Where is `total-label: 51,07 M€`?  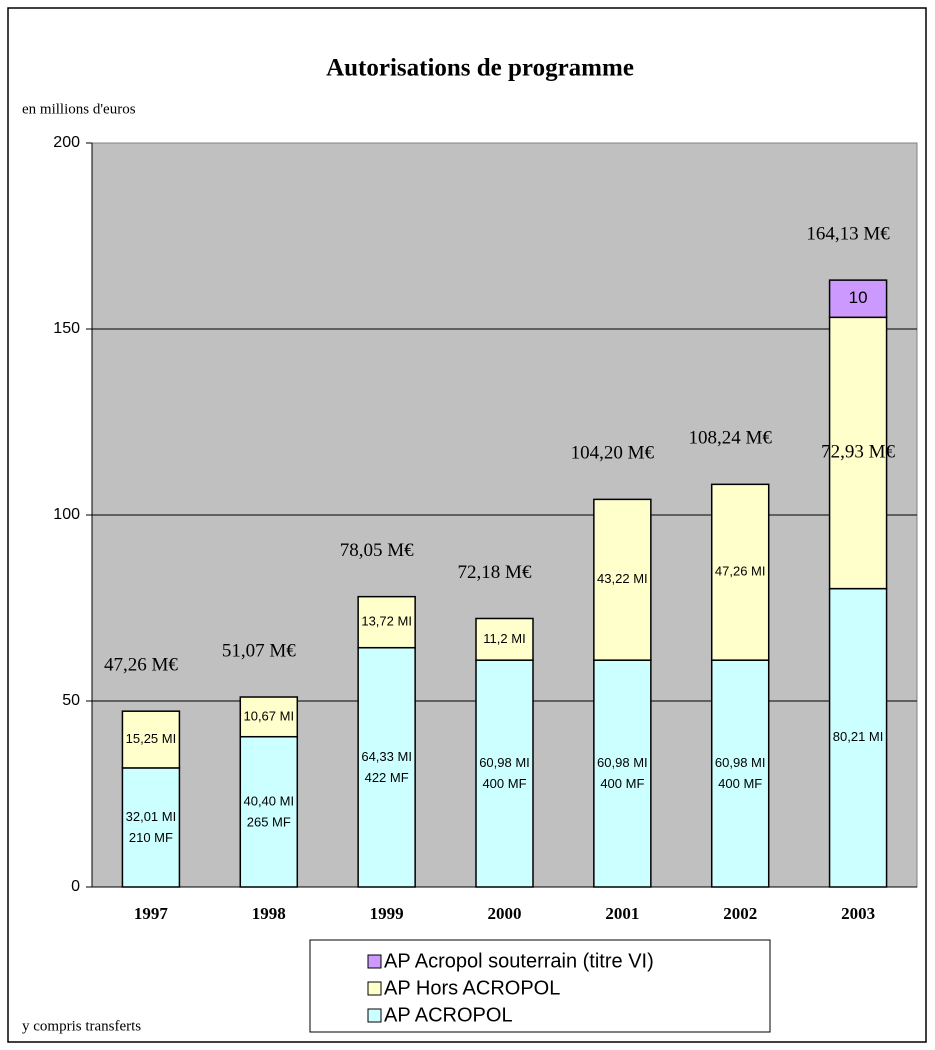
total-label: 51,07 M€ is located at coordinates (259, 650).